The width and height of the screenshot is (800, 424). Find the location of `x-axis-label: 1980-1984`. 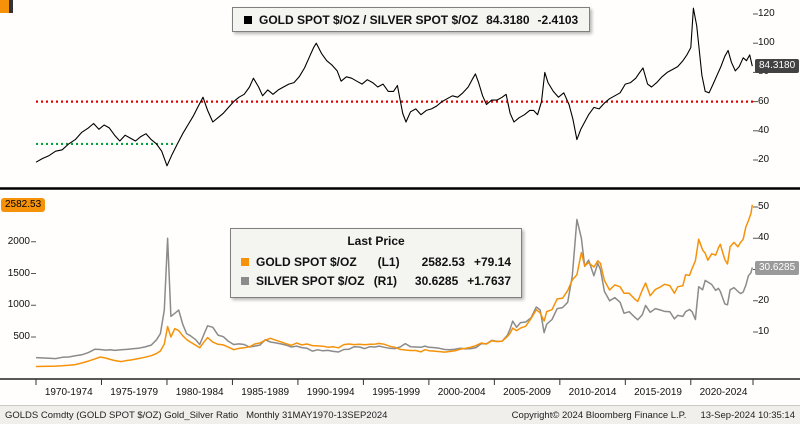

x-axis-label: 1980-1984 is located at coordinates (199, 392).